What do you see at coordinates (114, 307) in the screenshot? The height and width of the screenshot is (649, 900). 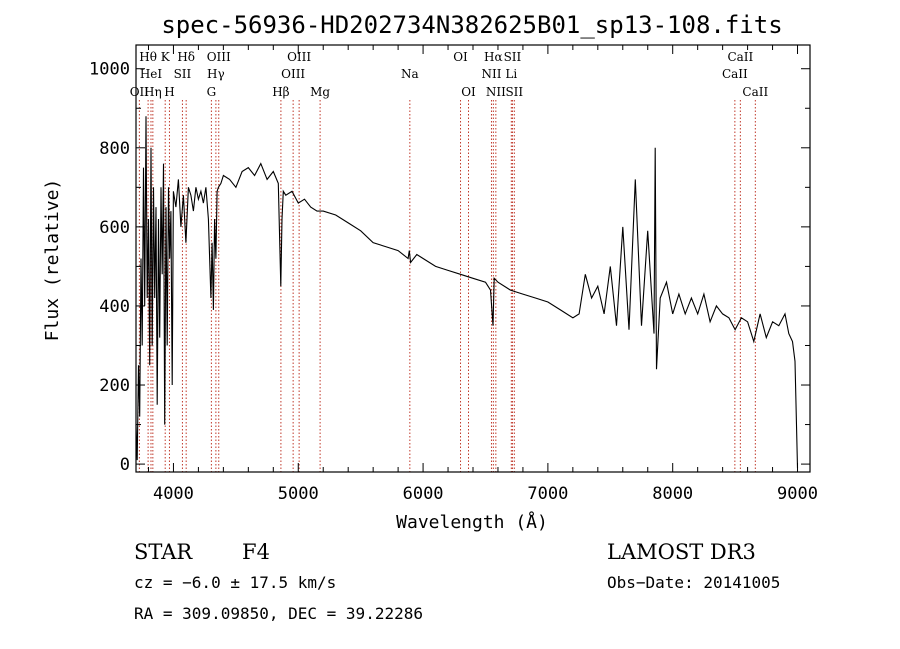 I see `y-tick-label: 400` at bounding box center [114, 307].